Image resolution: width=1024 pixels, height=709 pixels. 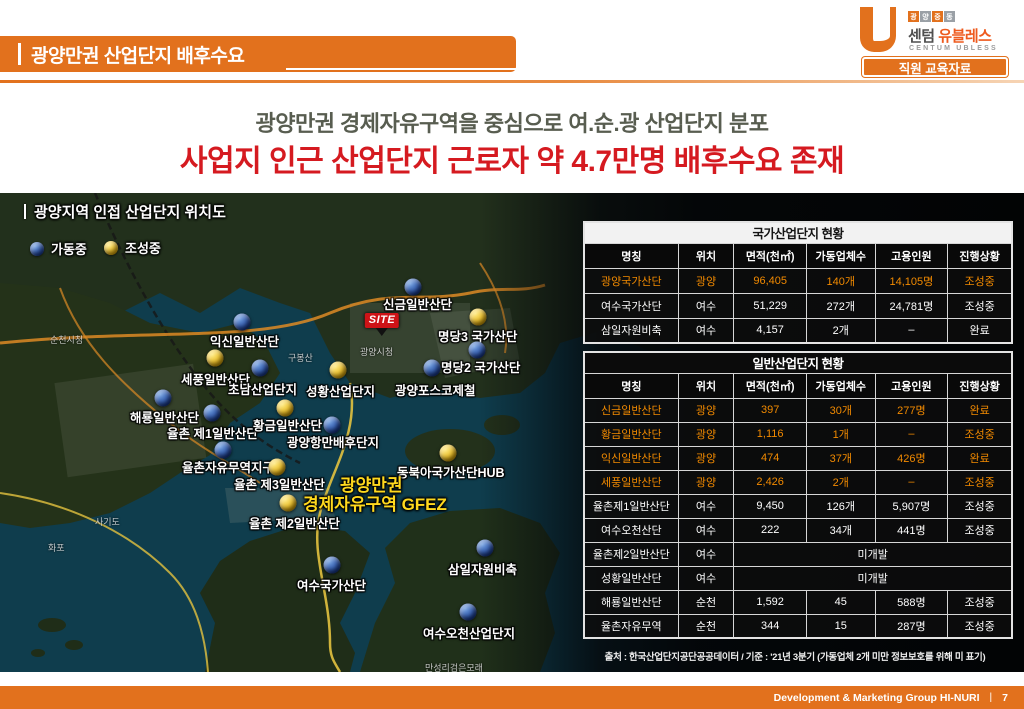 I want to click on marker-label: 초남산업단지, so click(x=263, y=390).